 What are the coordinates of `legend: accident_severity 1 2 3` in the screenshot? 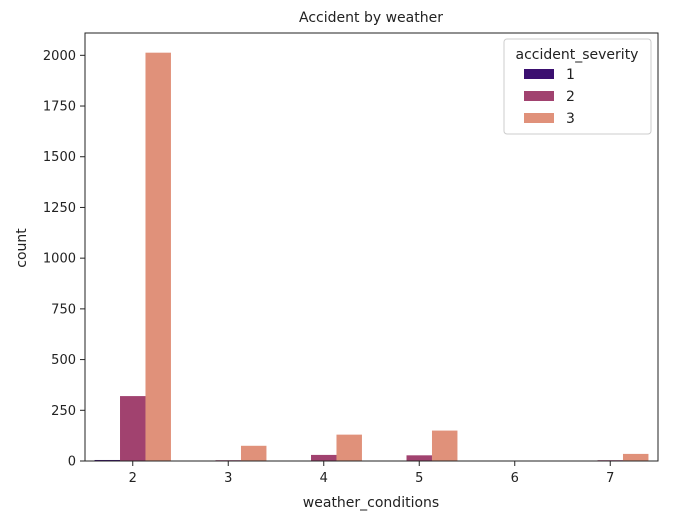 It's located at (577, 86).